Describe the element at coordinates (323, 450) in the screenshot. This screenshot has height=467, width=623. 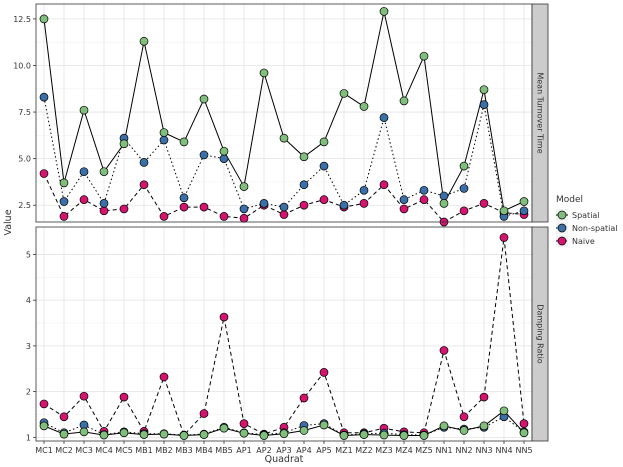
I see `x-tick-label: AP5` at that location.